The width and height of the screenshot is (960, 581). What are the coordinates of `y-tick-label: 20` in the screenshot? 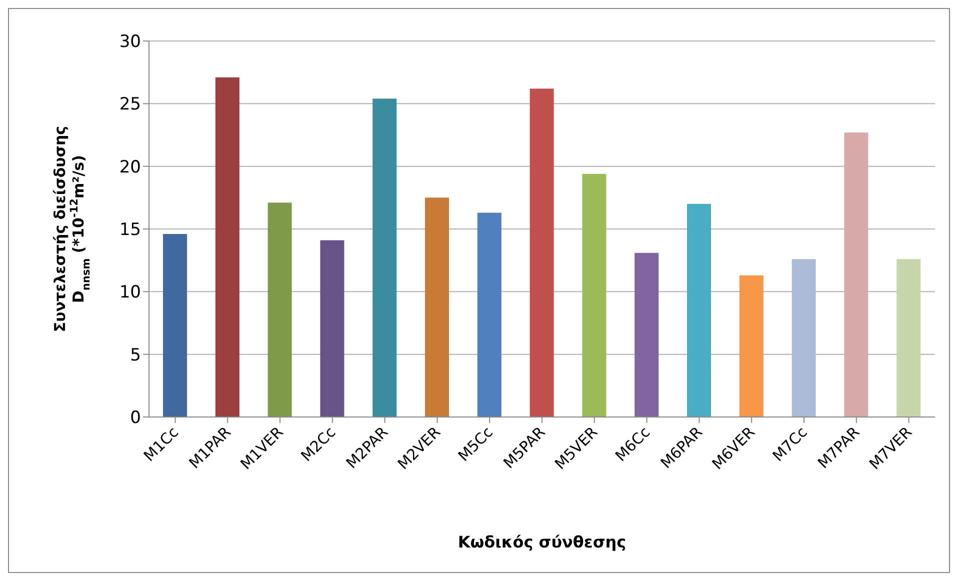 It's located at (130, 167).